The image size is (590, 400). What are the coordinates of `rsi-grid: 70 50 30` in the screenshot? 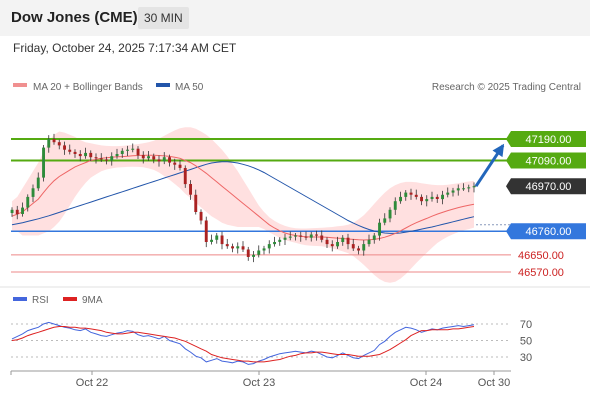 It's located at (271, 341).